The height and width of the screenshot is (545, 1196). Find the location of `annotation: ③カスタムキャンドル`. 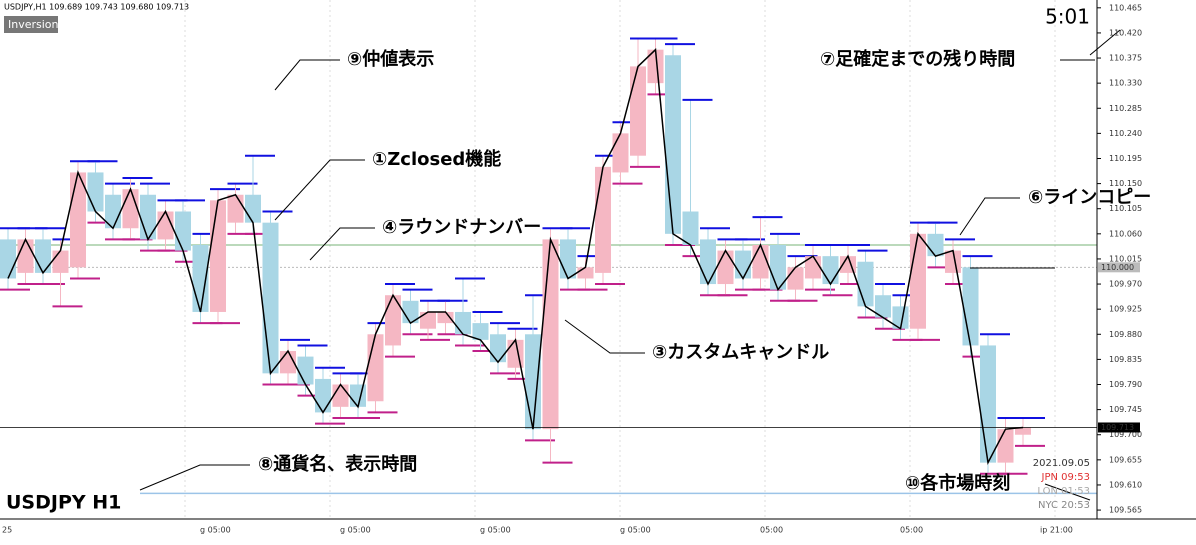

annotation: ③カスタムキャンドル is located at coordinates (740, 352).